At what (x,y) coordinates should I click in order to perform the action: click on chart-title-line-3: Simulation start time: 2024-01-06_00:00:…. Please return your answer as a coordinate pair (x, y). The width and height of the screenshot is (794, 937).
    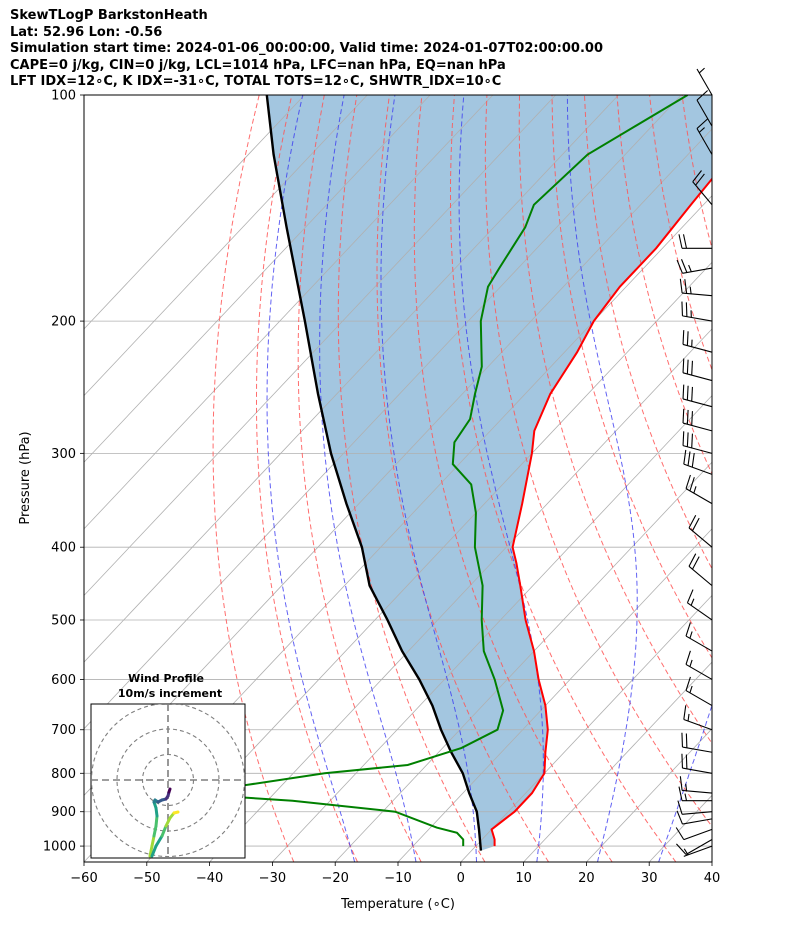
    Looking at the image, I should click on (306, 48).